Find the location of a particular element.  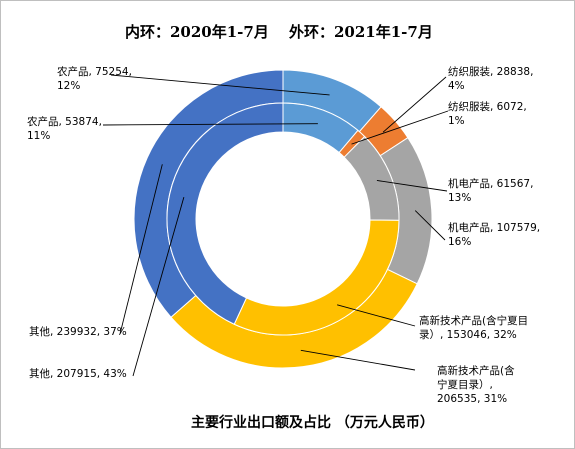

outer-leader-agri is located at coordinates (220, 85).